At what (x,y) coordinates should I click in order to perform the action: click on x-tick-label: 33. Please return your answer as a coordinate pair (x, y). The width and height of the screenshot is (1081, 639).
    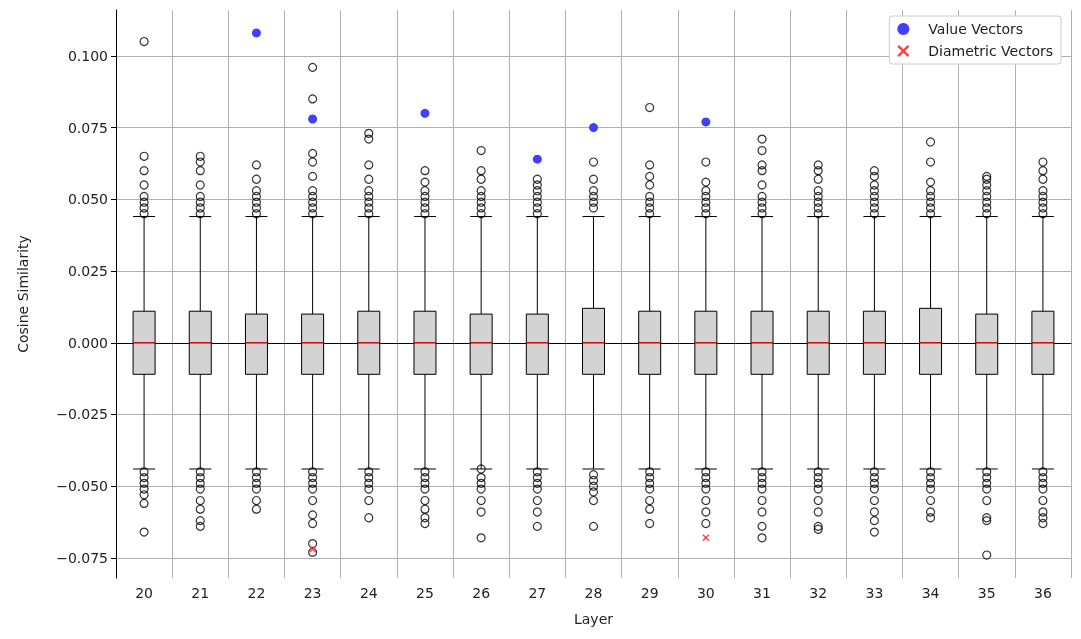
    Looking at the image, I should click on (874, 593).